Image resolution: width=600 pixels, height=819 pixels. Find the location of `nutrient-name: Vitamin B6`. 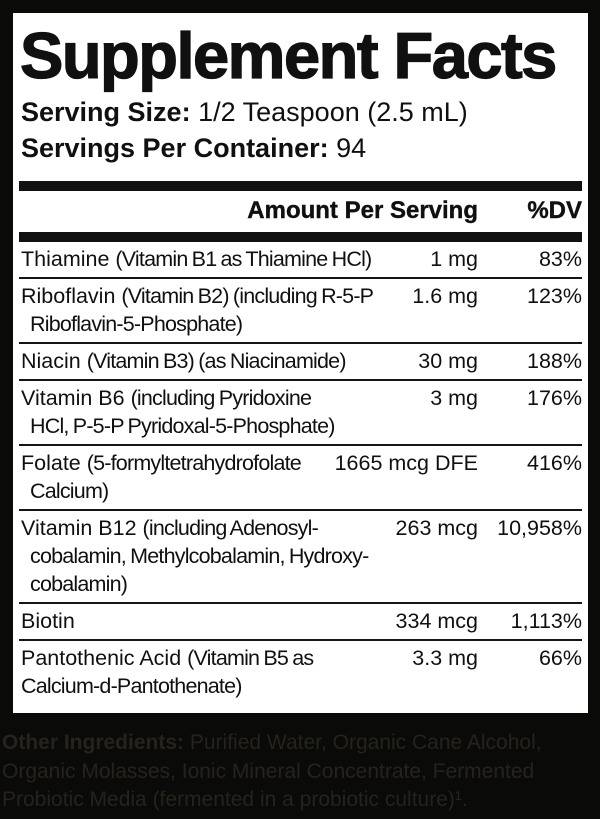

nutrient-name: Vitamin B6 is located at coordinates (73, 398).